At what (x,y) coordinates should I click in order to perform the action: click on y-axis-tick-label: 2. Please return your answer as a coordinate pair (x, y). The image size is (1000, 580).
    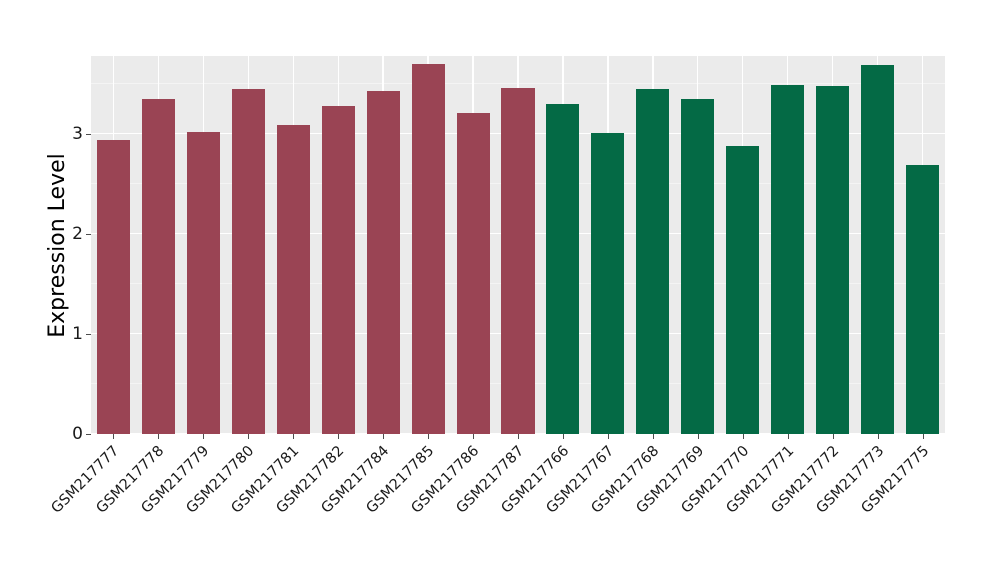
    Looking at the image, I should click on (77, 233).